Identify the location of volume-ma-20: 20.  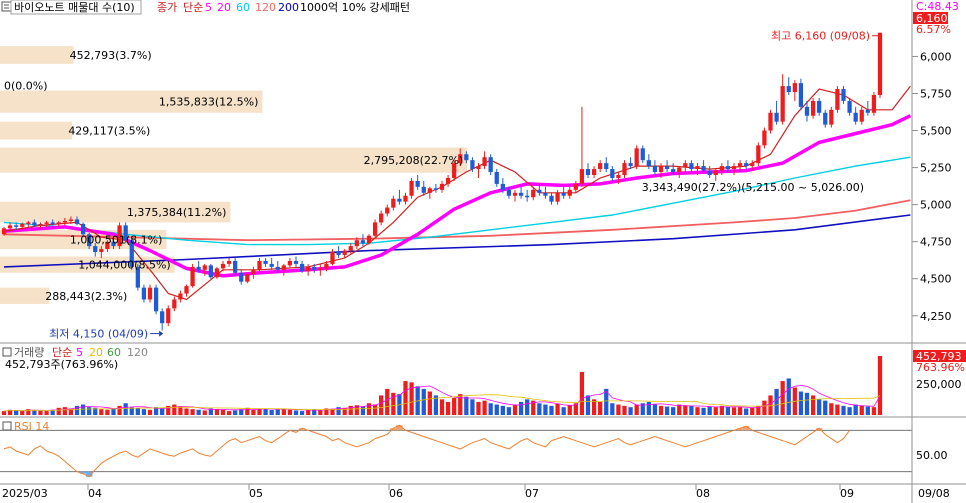
(96, 352).